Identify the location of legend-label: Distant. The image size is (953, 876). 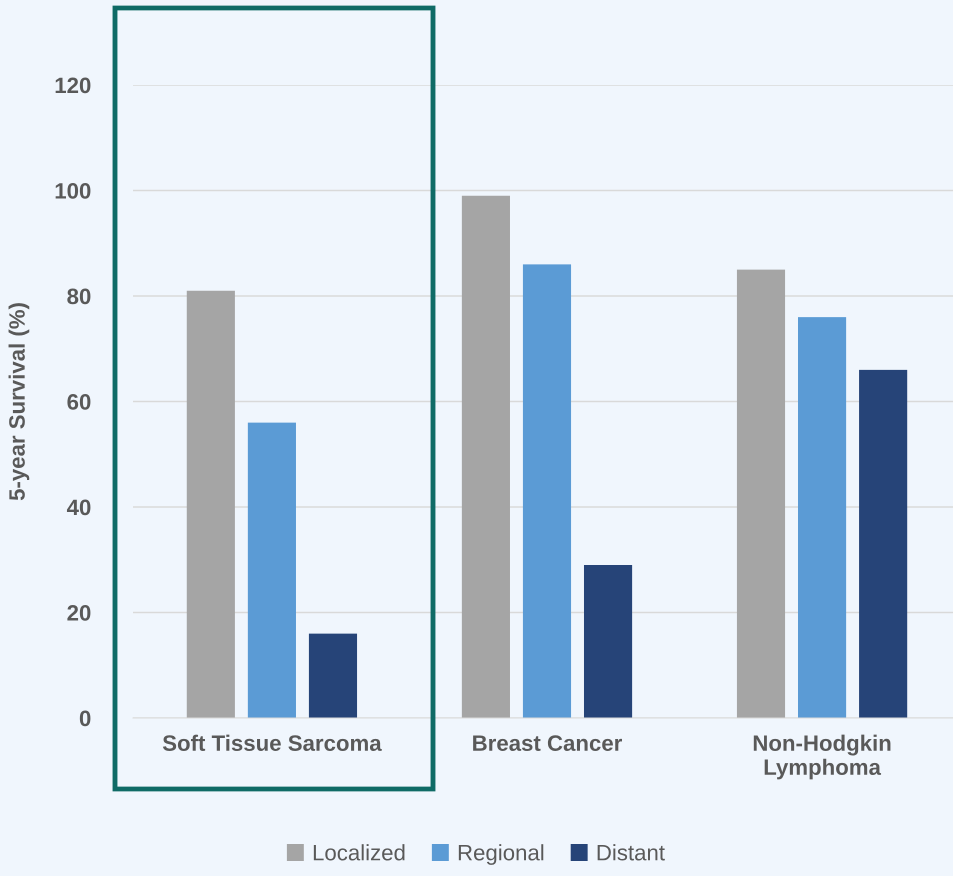
(631, 852).